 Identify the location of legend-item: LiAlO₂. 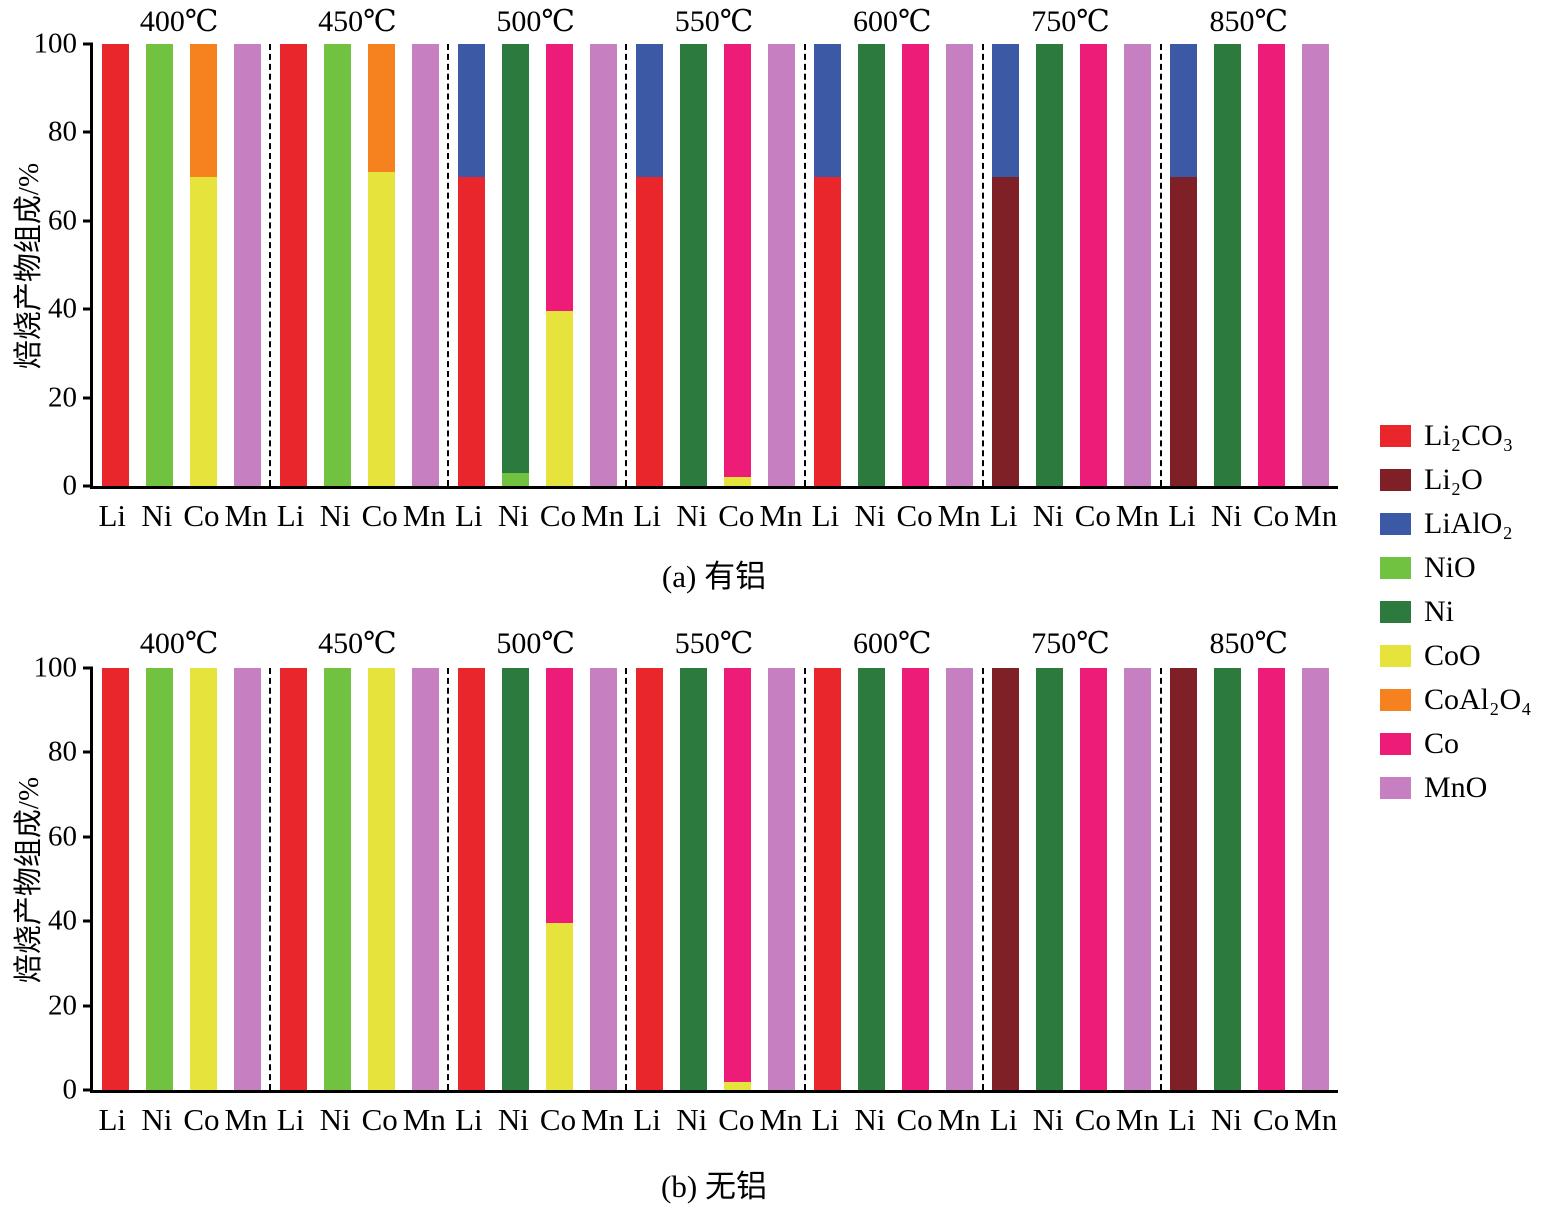
(1456, 523).